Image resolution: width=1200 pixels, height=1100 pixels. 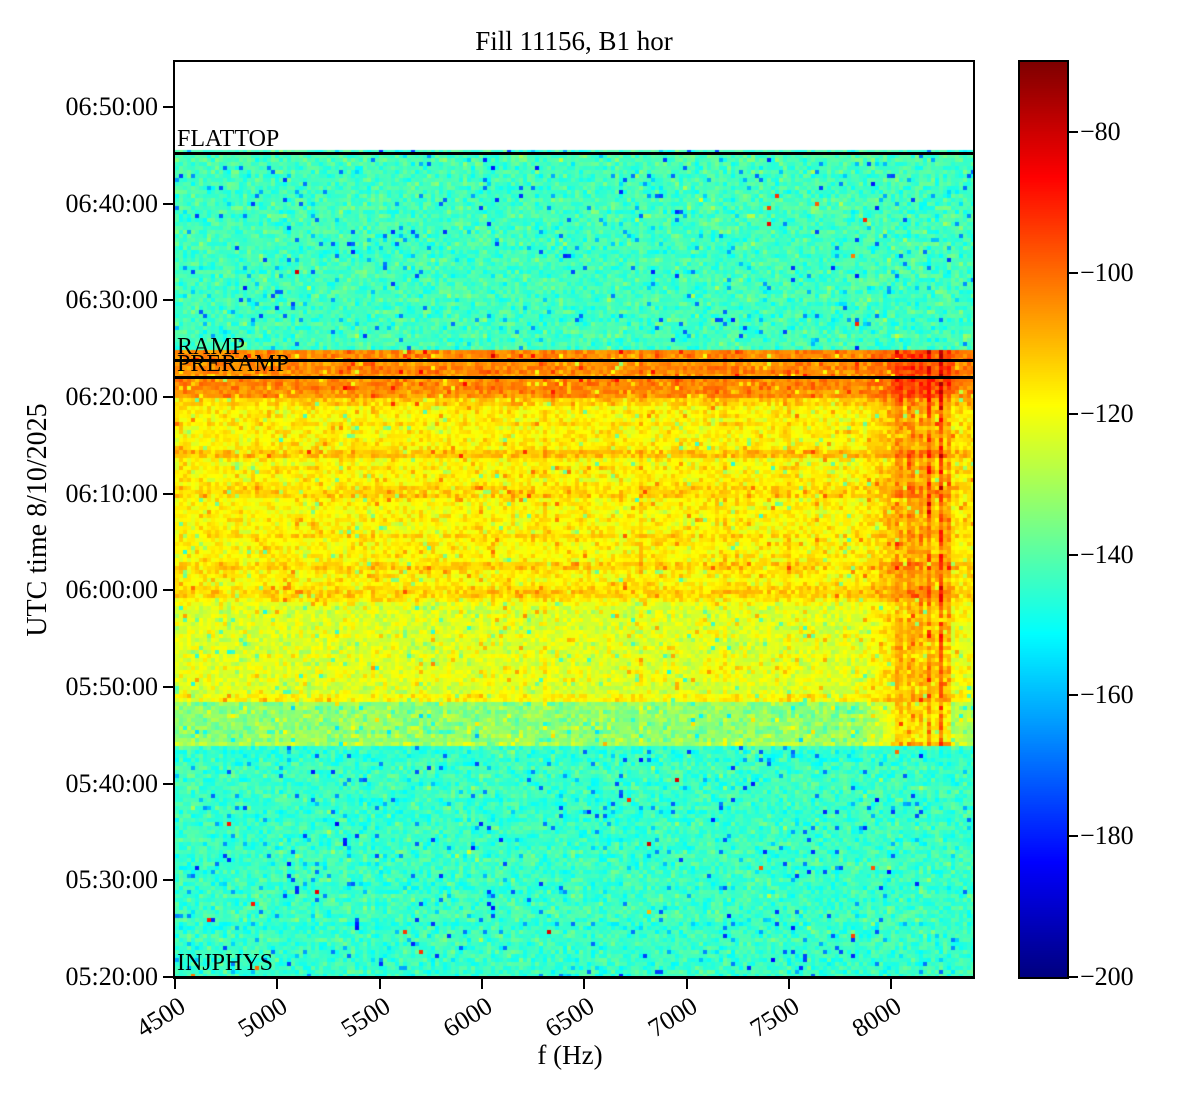 What do you see at coordinates (111, 300) in the screenshot?
I see `y-tick-label: 06:30:00` at bounding box center [111, 300].